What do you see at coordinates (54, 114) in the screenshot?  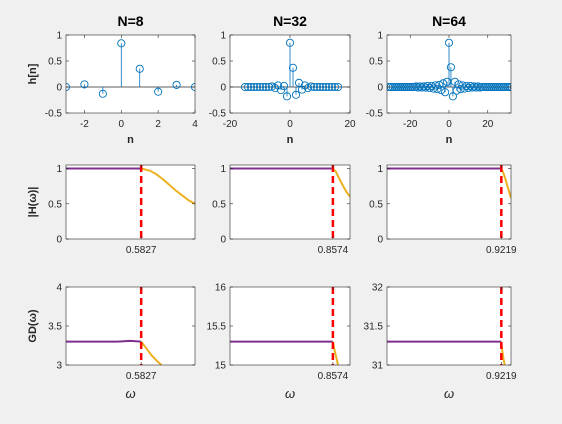 I see `y-tick-label: -0.5` at bounding box center [54, 114].